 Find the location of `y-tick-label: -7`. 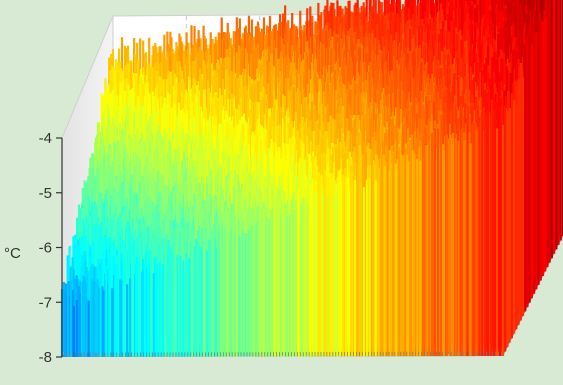

y-tick-label: -7 is located at coordinates (45, 302).